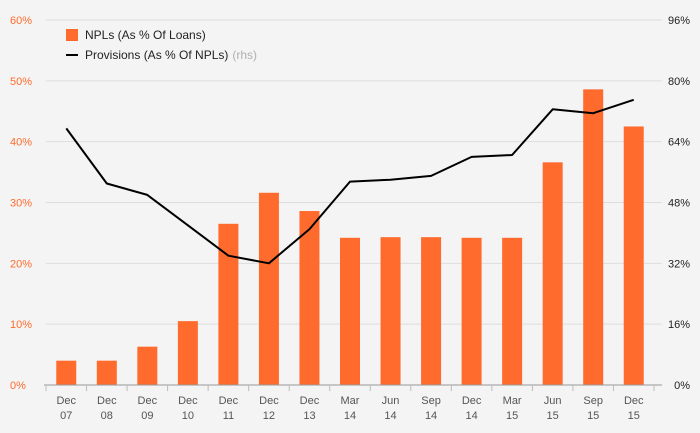  What do you see at coordinates (66, 408) in the screenshot?
I see `x-tick-label: Dec 07` at bounding box center [66, 408].